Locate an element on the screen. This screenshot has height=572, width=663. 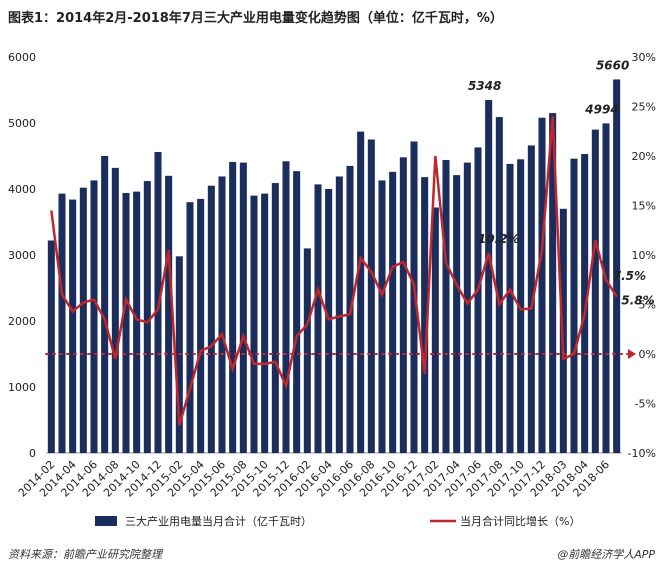
legend-label: 三大产业用电量当月合计（亿千瓦时） is located at coordinates (218, 521).